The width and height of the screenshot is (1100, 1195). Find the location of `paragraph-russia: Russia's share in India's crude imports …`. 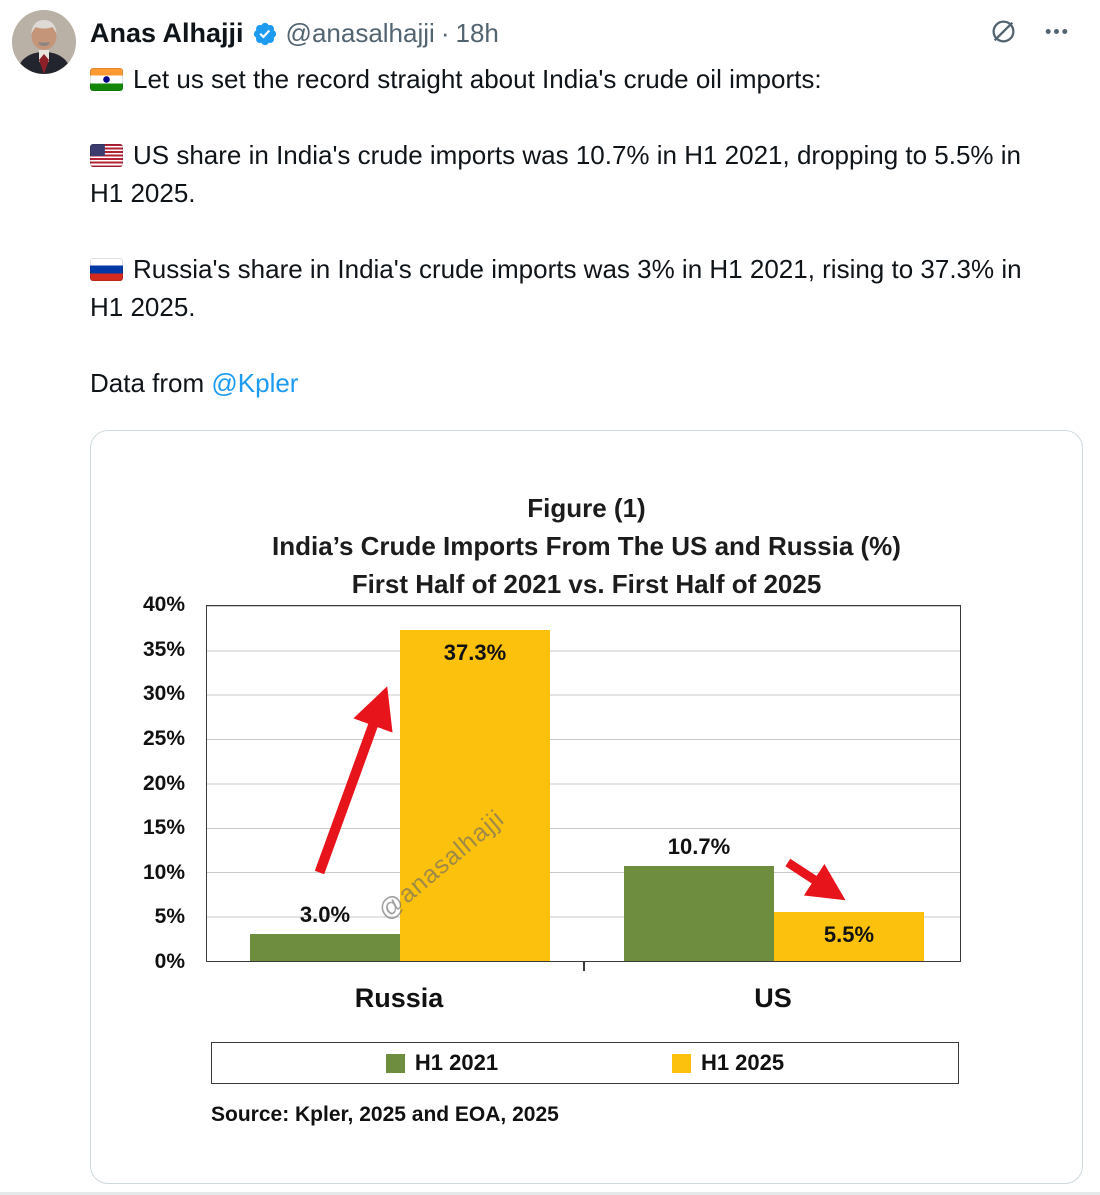

paragraph-russia: Russia's share in India's crude imports … is located at coordinates (575, 288).